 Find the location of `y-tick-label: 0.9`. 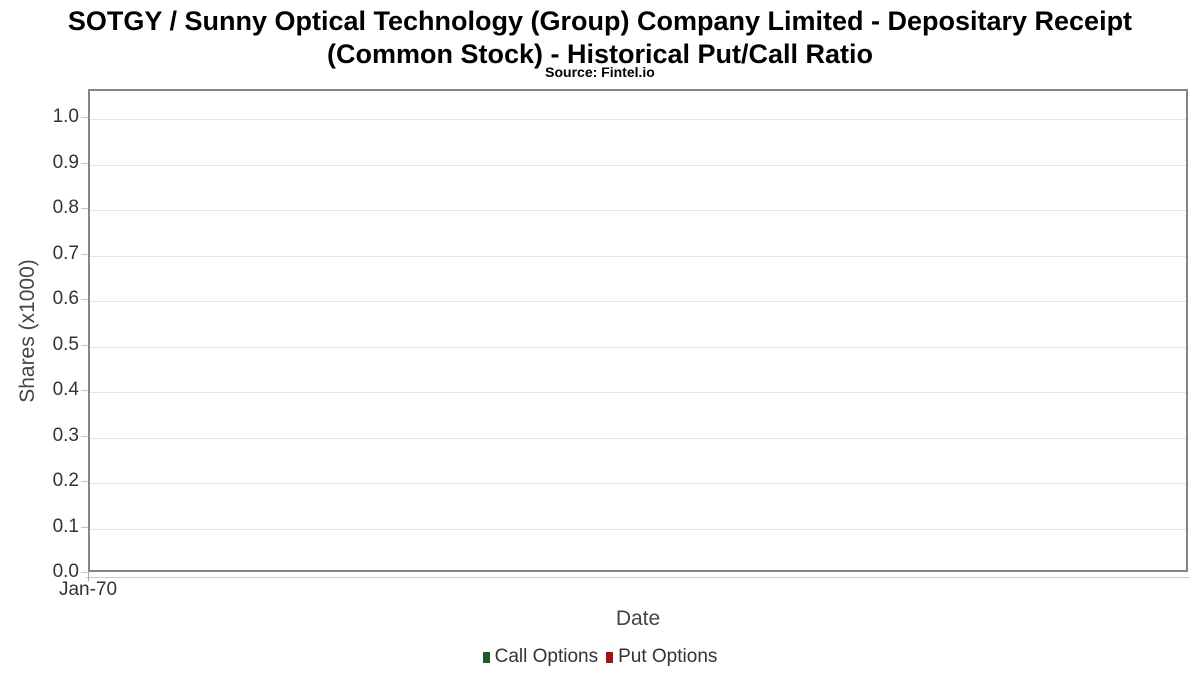

y-tick-label: 0.9 is located at coordinates (65, 162).